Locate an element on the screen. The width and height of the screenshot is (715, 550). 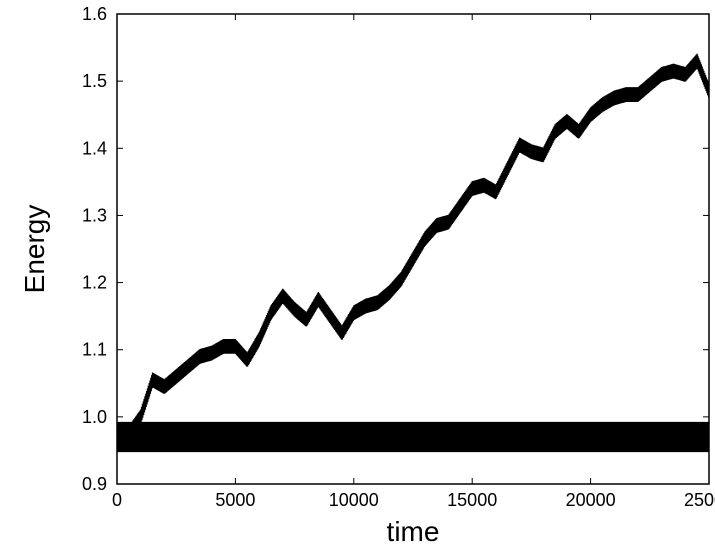
x-tick-label: 15000 is located at coordinates (472, 500).